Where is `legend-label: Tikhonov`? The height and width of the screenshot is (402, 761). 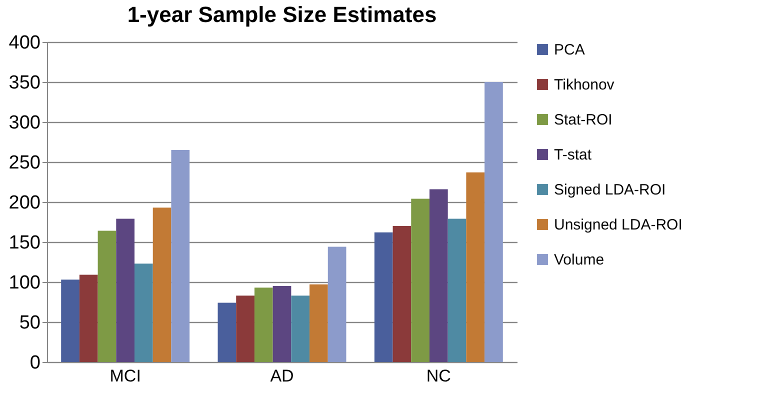 legend-label: Tikhonov is located at coordinates (584, 85).